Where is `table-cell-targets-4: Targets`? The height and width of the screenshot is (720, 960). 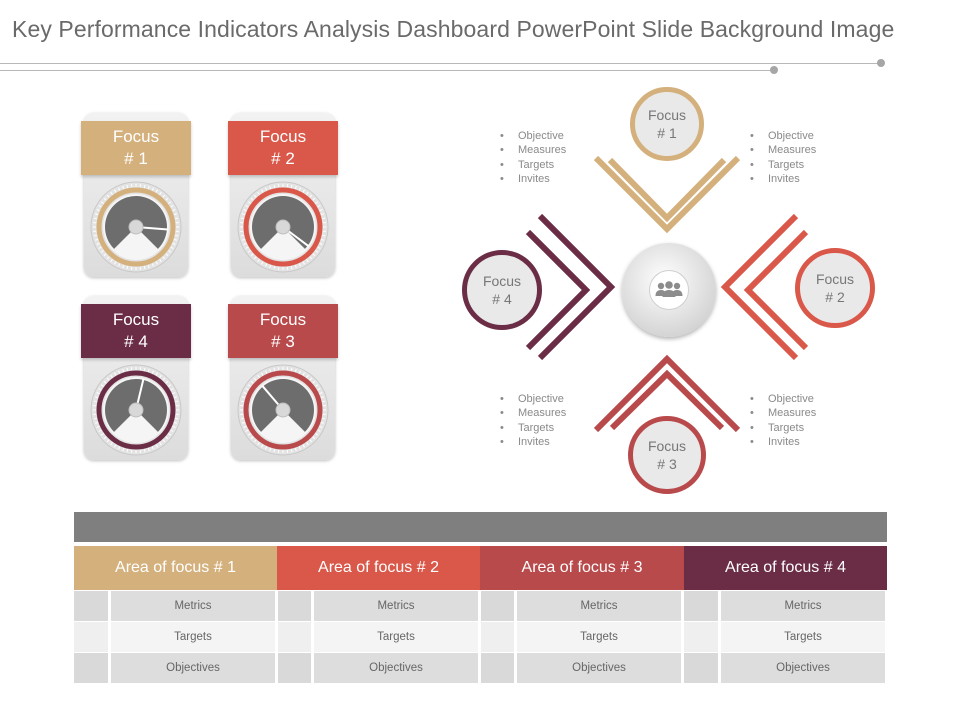 table-cell-targets-4: Targets is located at coordinates (803, 637).